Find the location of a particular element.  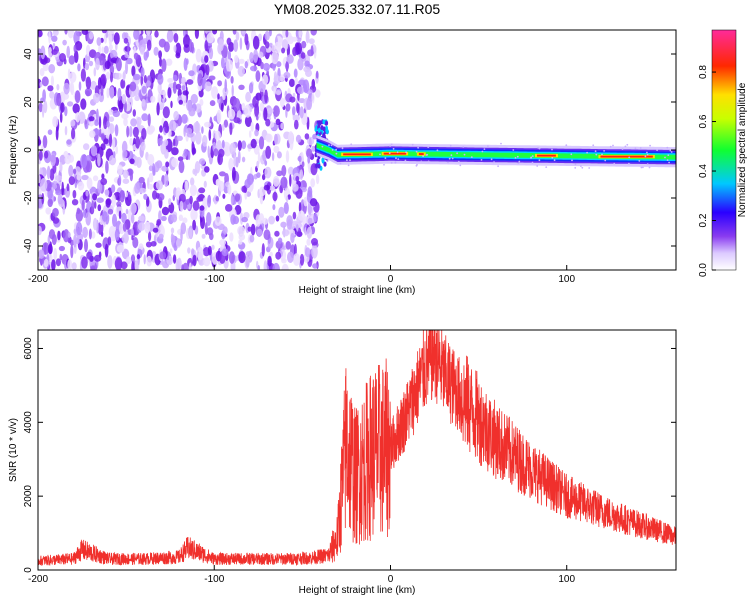

snr-ylabel: SNR (10 * v/v) is located at coordinates (13, 450).